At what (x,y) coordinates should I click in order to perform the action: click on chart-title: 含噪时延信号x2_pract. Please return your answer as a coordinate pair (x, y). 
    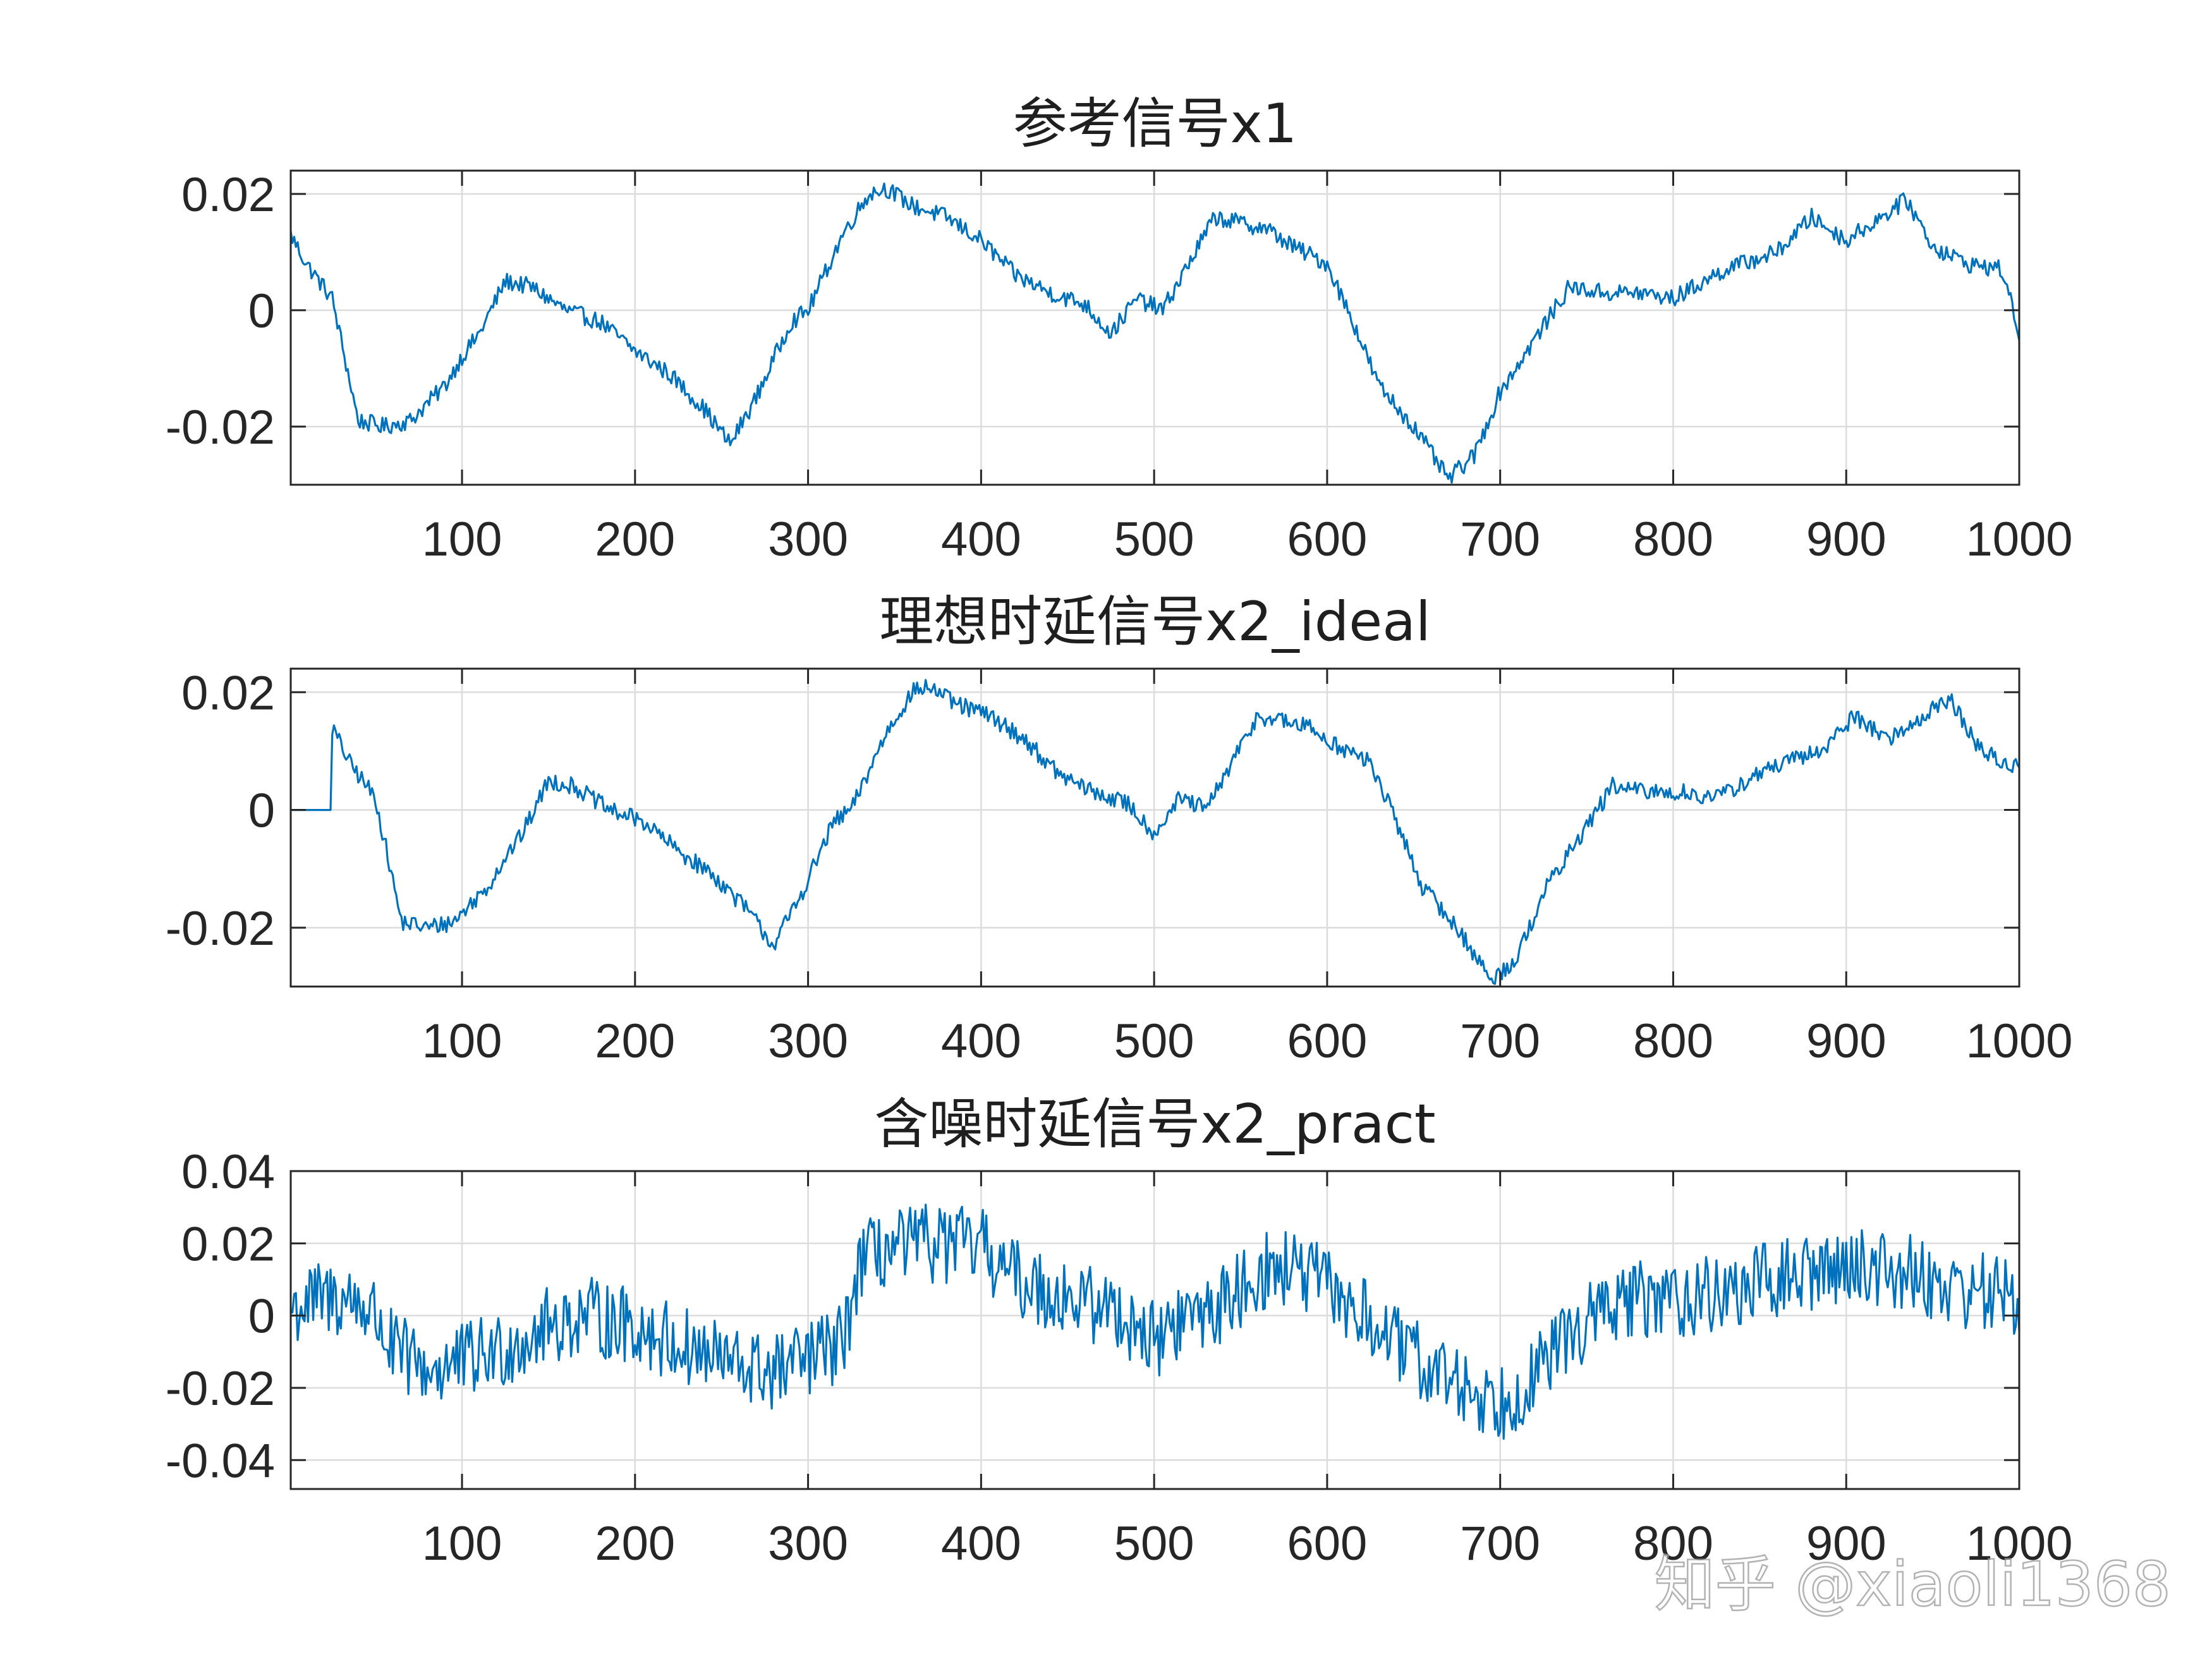
    Looking at the image, I should click on (1154, 1124).